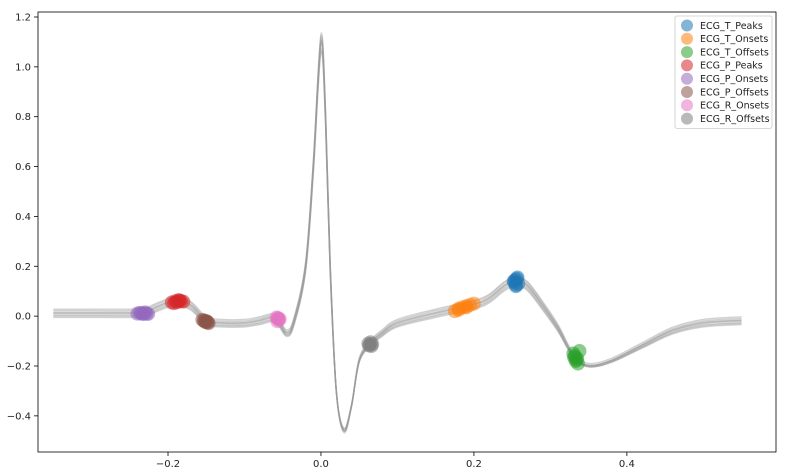 The width and height of the screenshot is (792, 474). What do you see at coordinates (627, 464) in the screenshot?
I see `x-tick-label: 0.4` at bounding box center [627, 464].